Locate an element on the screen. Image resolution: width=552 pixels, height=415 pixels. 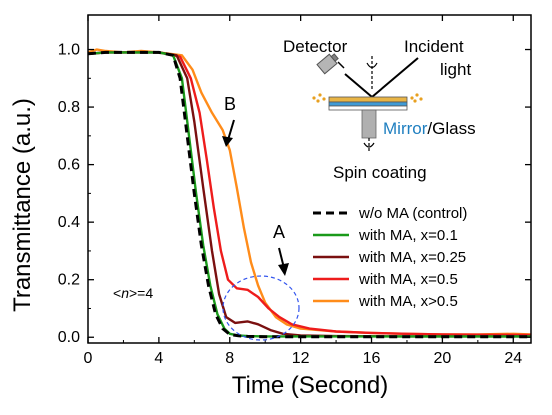
y-tick-label-5: 1.0 is located at coordinates (69, 50).